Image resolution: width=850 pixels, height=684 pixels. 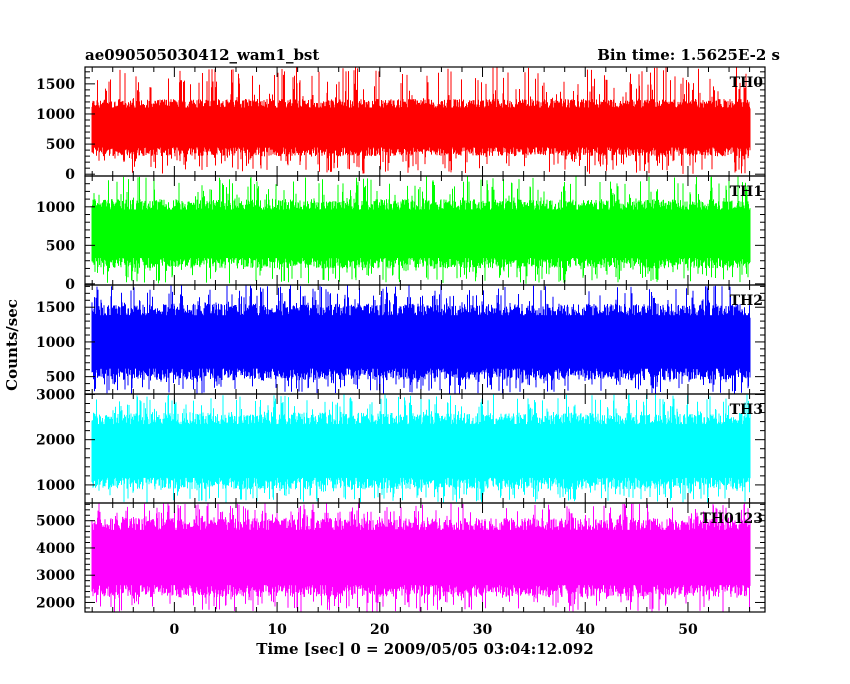 I want to click on series-line-th0123, so click(x=421, y=557).